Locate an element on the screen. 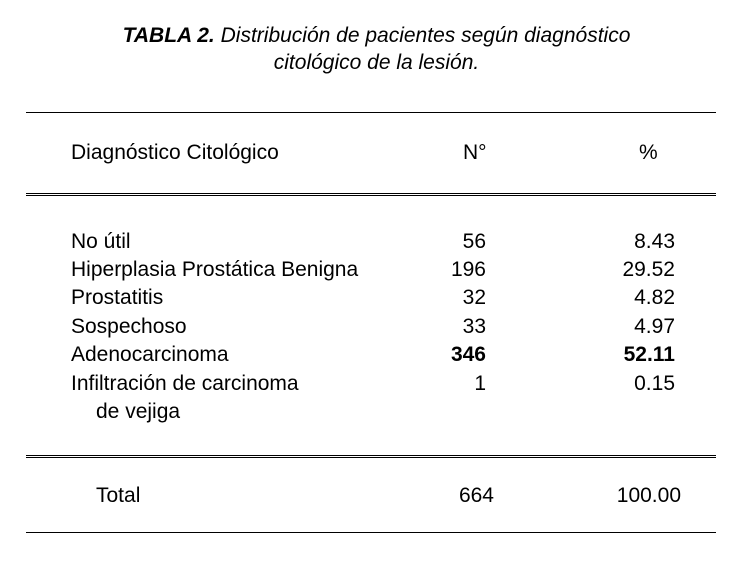 The height and width of the screenshot is (564, 753). total-label: Total is located at coordinates (118, 495).